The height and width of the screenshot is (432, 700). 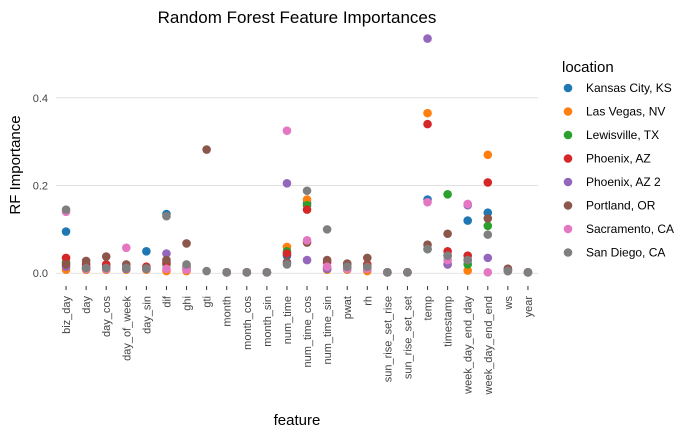 I want to click on legend-label: Sacramento, CA, so click(x=630, y=229).